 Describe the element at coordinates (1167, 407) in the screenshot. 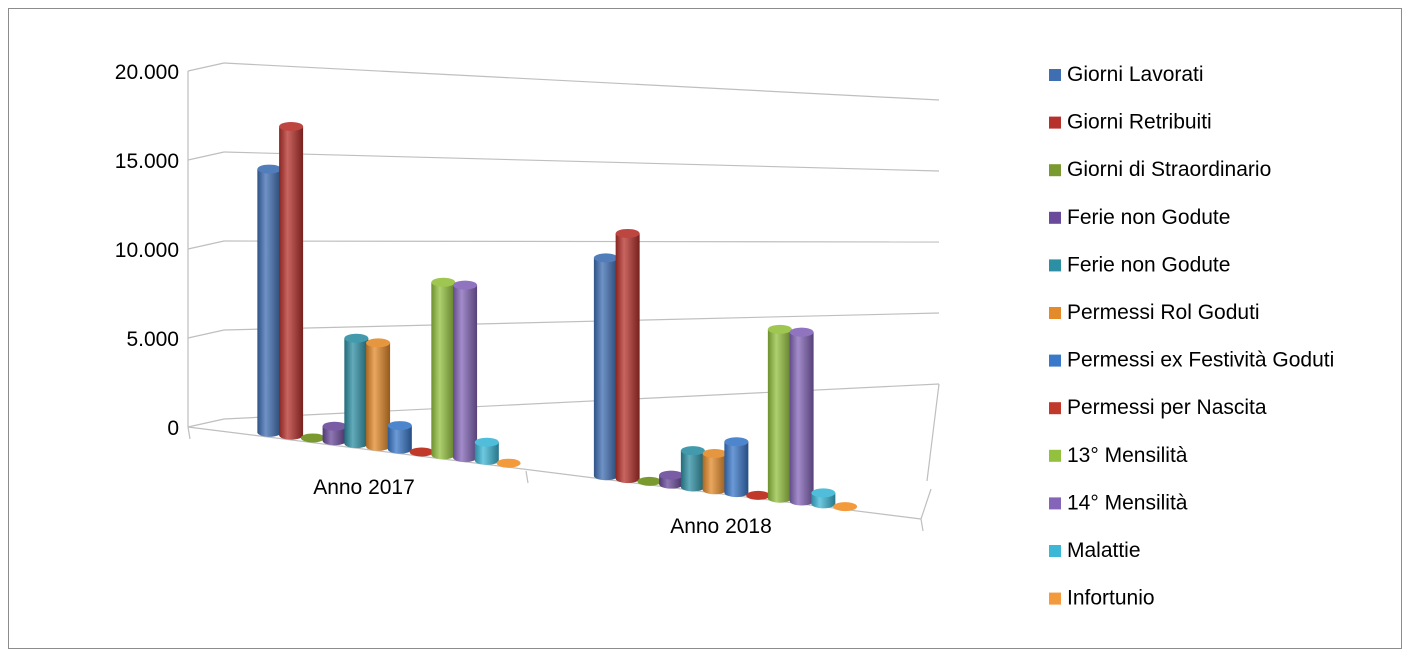

I see `legend-label: Permessi per Nascita` at that location.